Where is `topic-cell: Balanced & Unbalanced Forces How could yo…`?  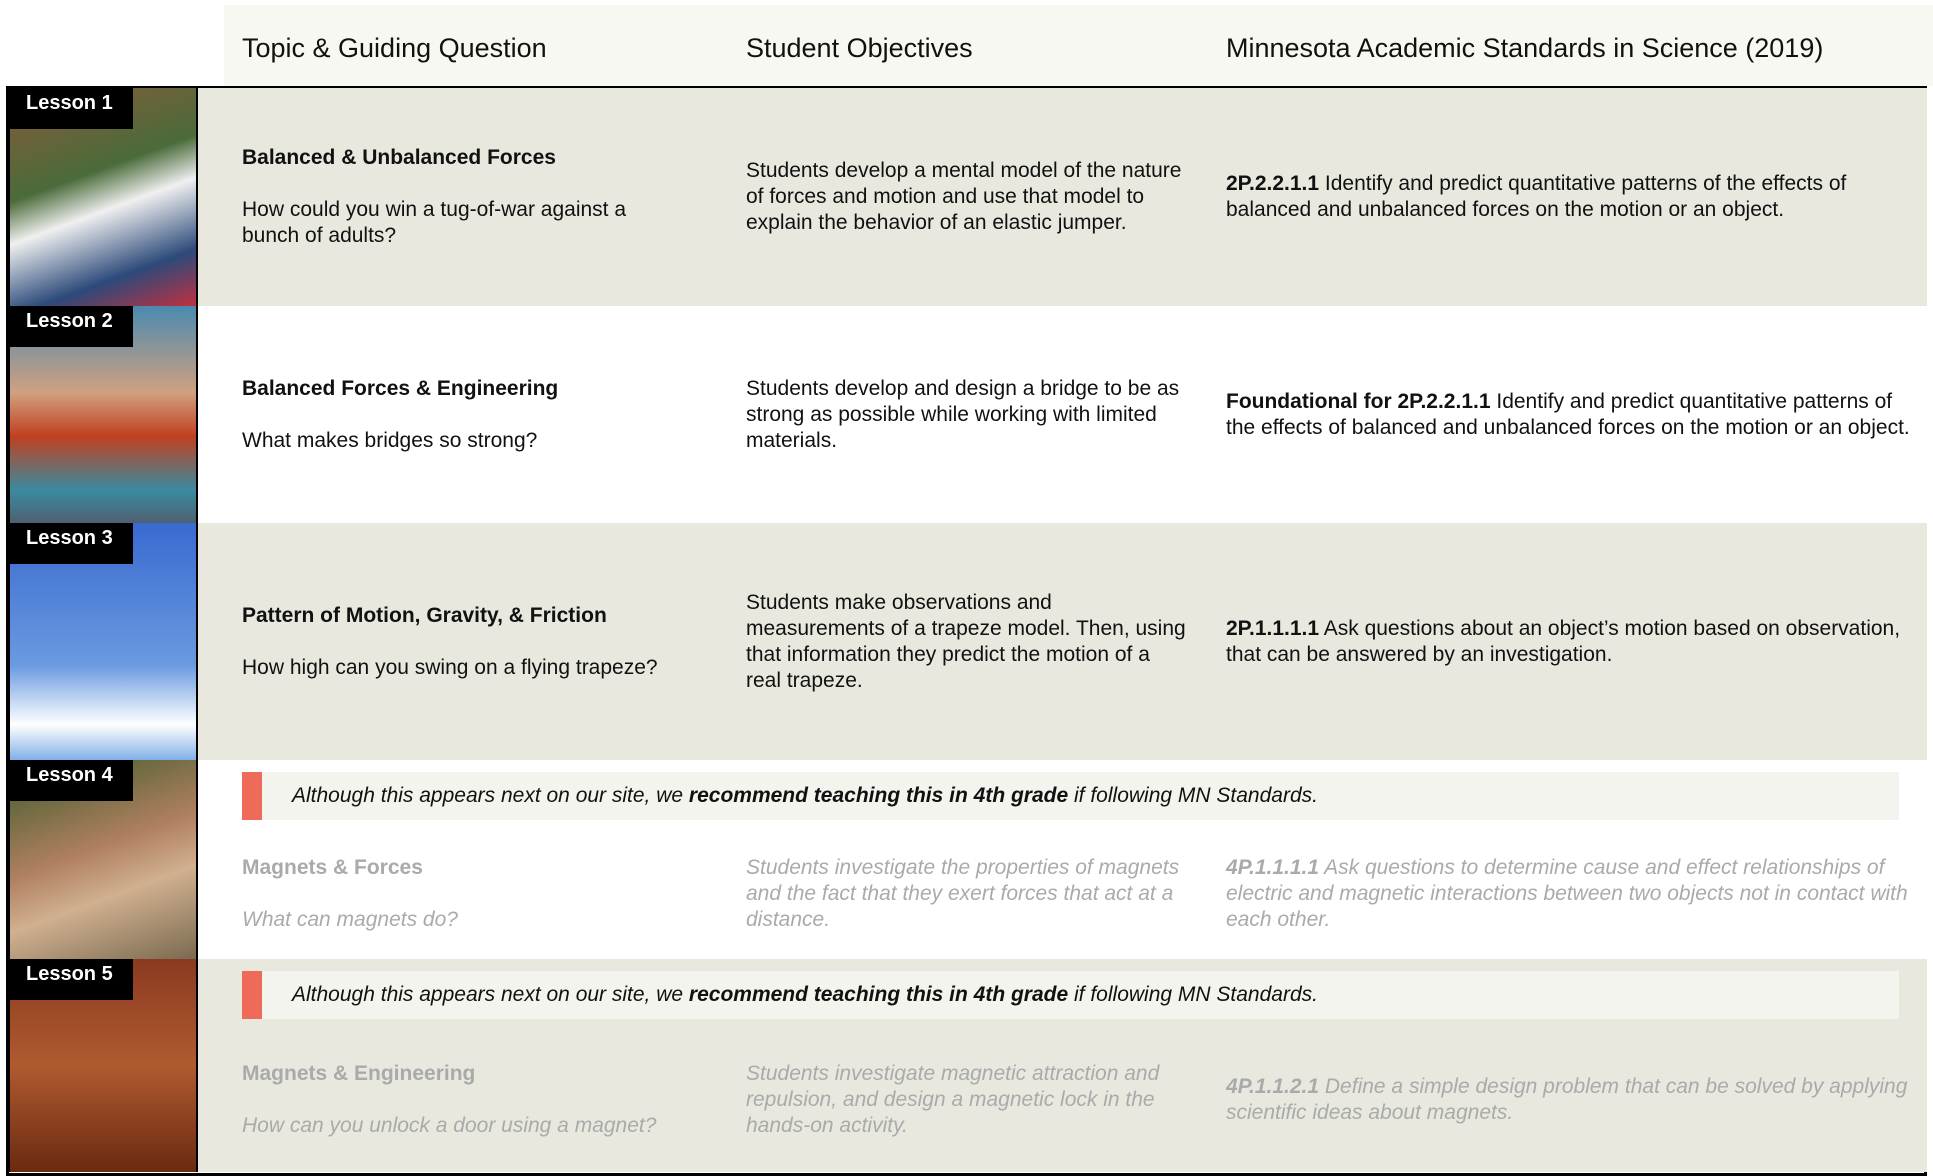
topic-cell: Balanced & Unbalanced Forces How could yo… is located at coordinates (462, 197).